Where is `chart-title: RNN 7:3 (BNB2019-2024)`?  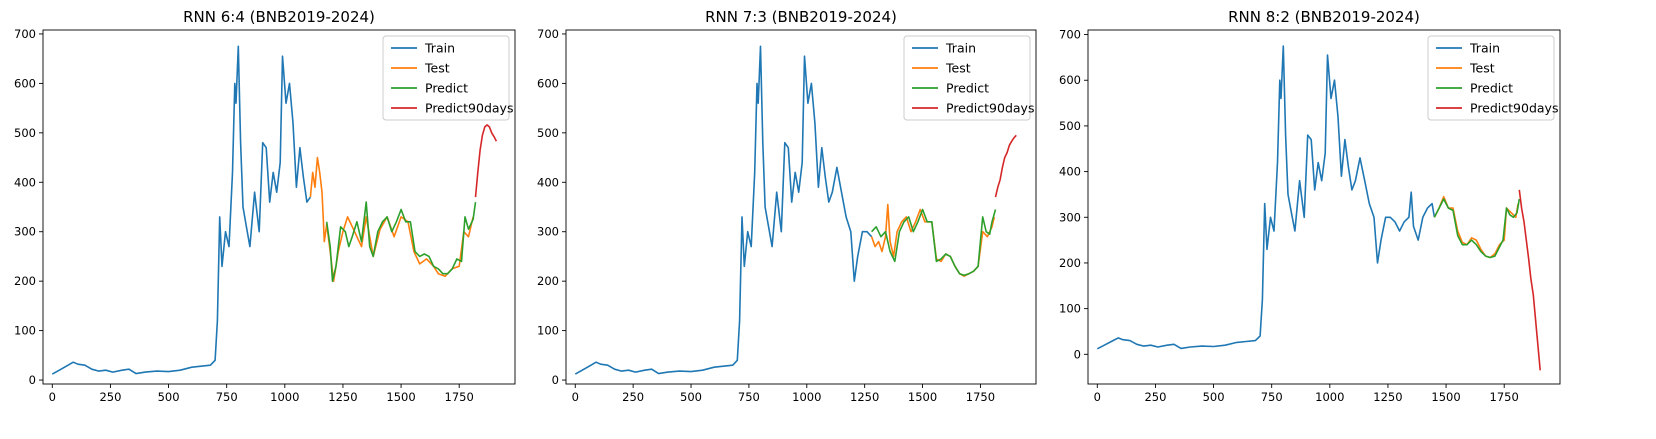 chart-title: RNN 7:3 (BNB2019-2024) is located at coordinates (801, 17).